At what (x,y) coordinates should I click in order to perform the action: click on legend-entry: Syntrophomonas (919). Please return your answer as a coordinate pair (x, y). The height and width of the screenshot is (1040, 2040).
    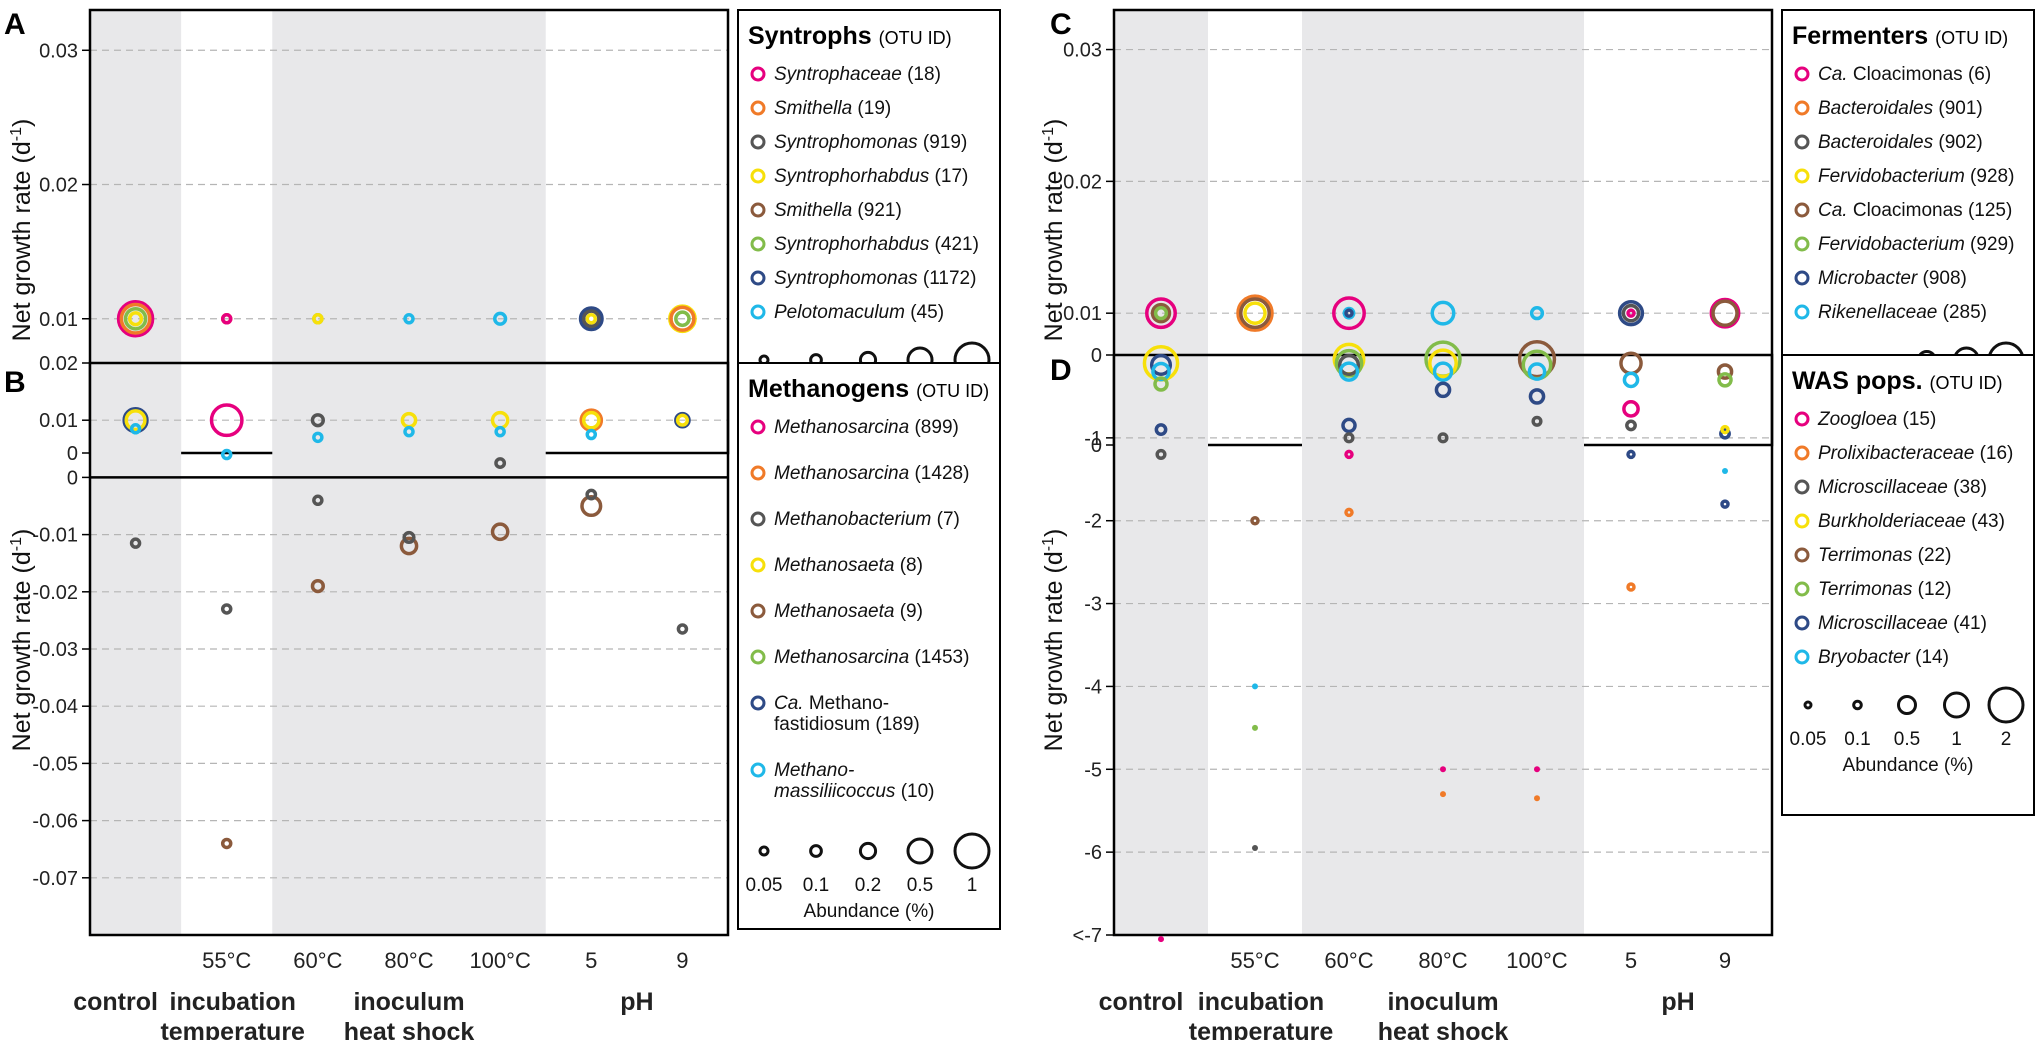
    Looking at the image, I should click on (870, 142).